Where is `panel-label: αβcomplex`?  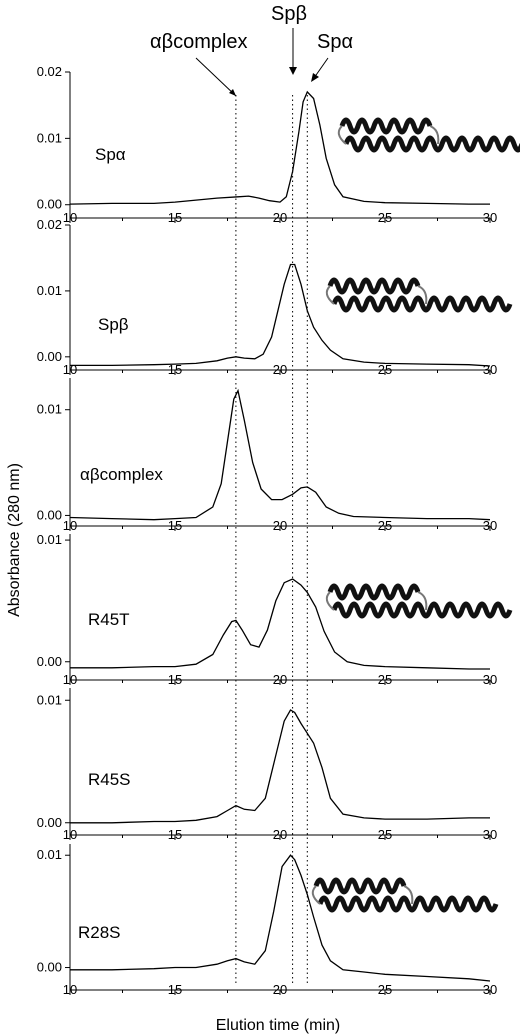 panel-label: αβcomplex is located at coordinates (121, 474).